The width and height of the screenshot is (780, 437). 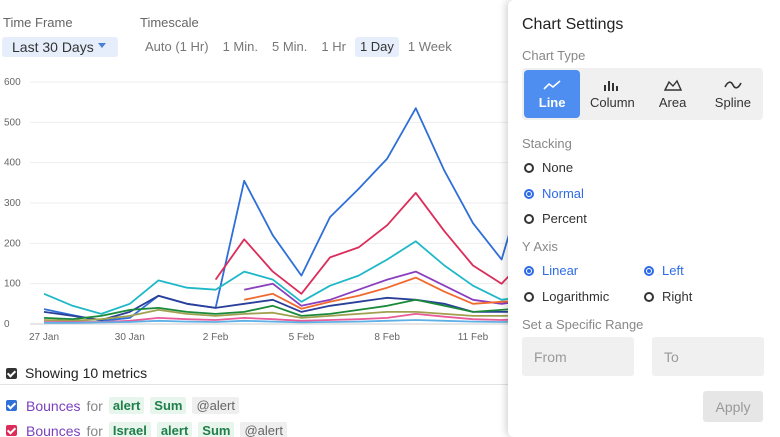 What do you see at coordinates (672, 85) in the screenshot?
I see `area-chart-icon` at bounding box center [672, 85].